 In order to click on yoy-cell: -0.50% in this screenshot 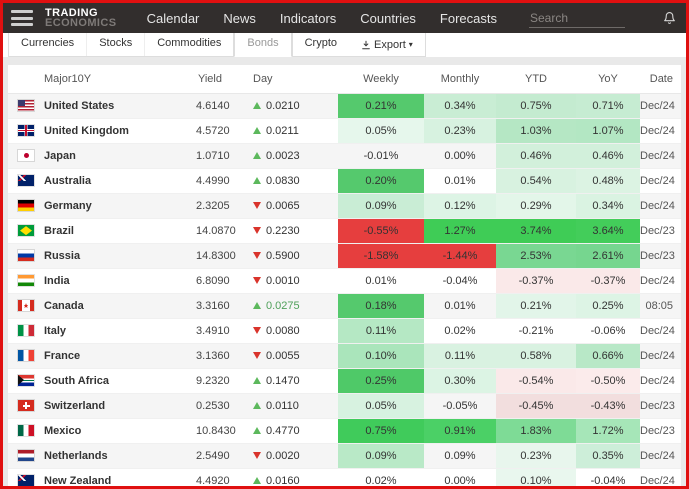, I will do `click(608, 381)`.